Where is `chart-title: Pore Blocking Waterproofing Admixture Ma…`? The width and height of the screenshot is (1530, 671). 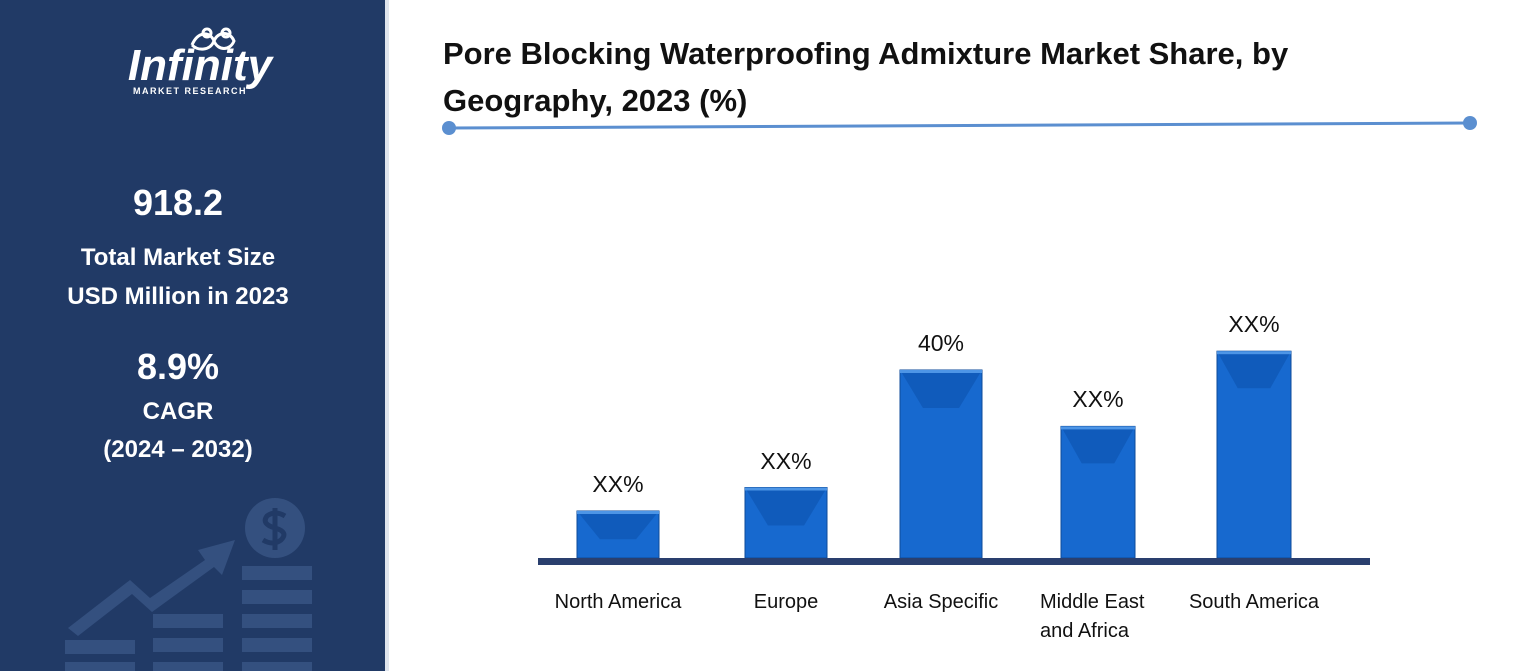
chart-title: Pore Blocking Waterproofing Admixture Ma… is located at coordinates (866, 77).